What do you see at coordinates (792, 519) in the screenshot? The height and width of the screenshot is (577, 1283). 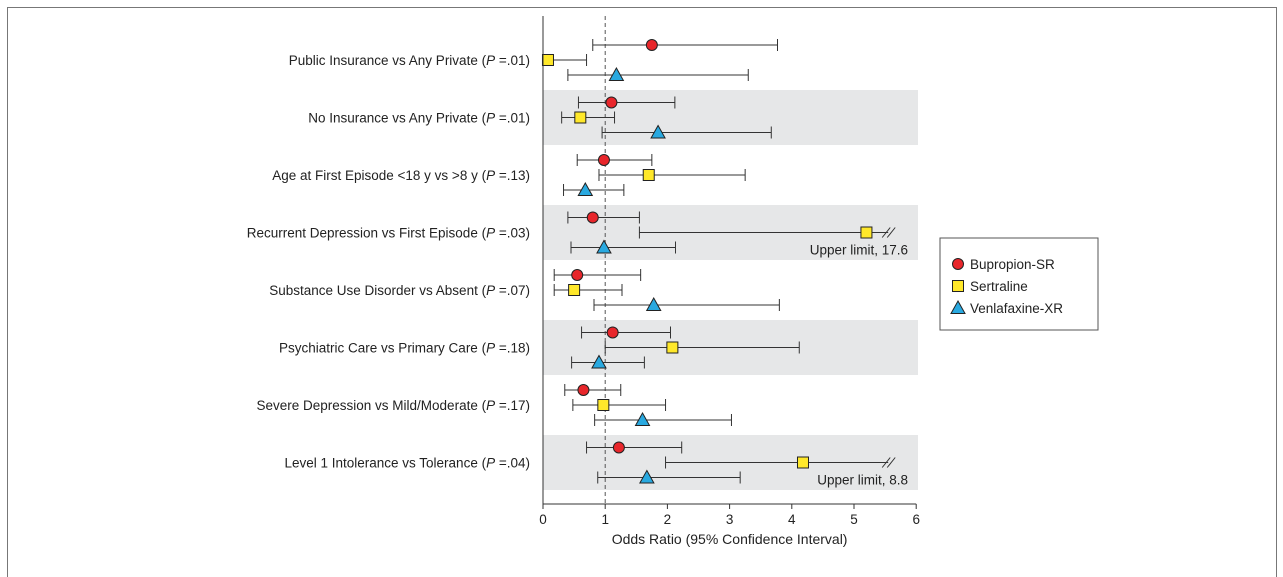 I see `x-tick-label: 4` at bounding box center [792, 519].